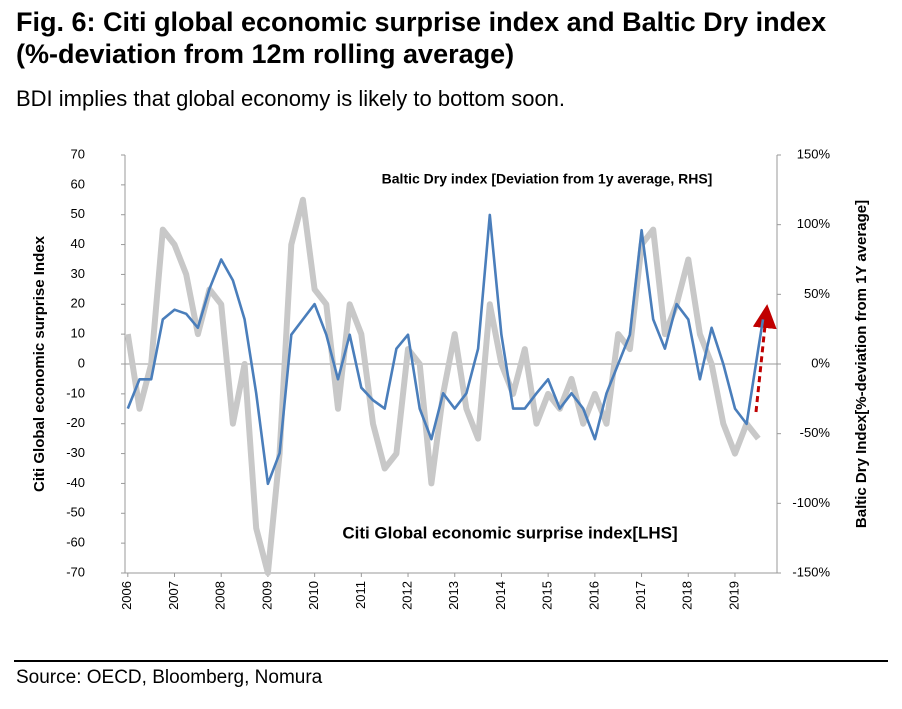 The width and height of the screenshot is (902, 709). I want to click on y2-tick-label: 100%, so click(814, 223).